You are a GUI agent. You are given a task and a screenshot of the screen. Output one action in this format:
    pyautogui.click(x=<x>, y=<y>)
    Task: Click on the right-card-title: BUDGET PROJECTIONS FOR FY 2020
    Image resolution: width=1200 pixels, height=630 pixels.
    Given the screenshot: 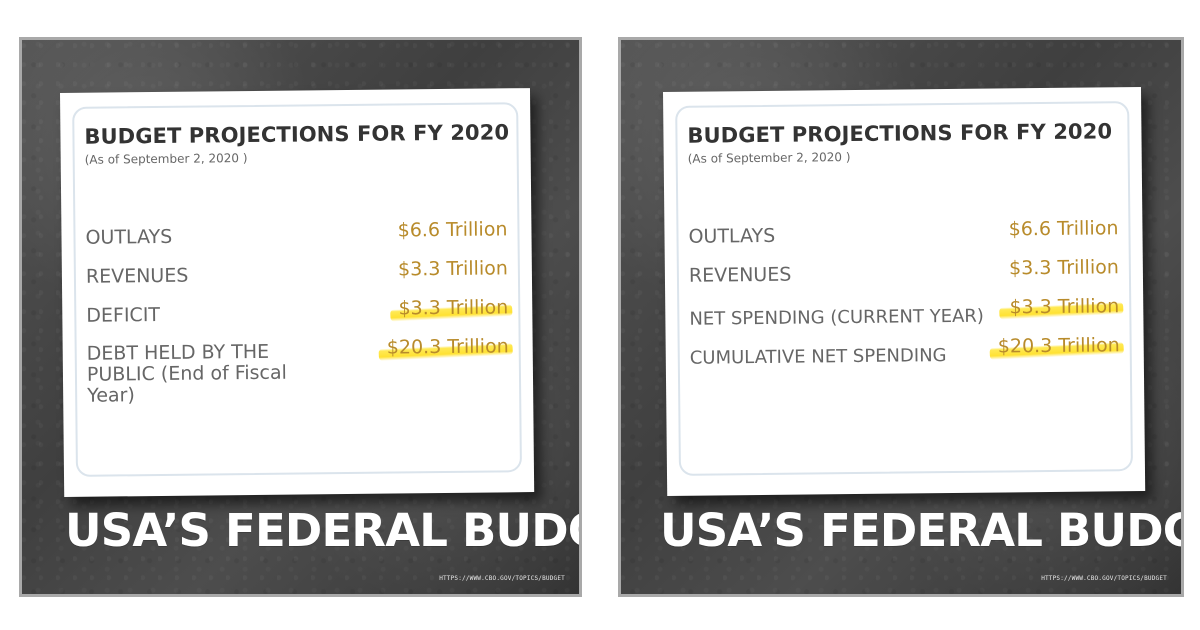 What is the action you would take?
    pyautogui.click(x=900, y=133)
    